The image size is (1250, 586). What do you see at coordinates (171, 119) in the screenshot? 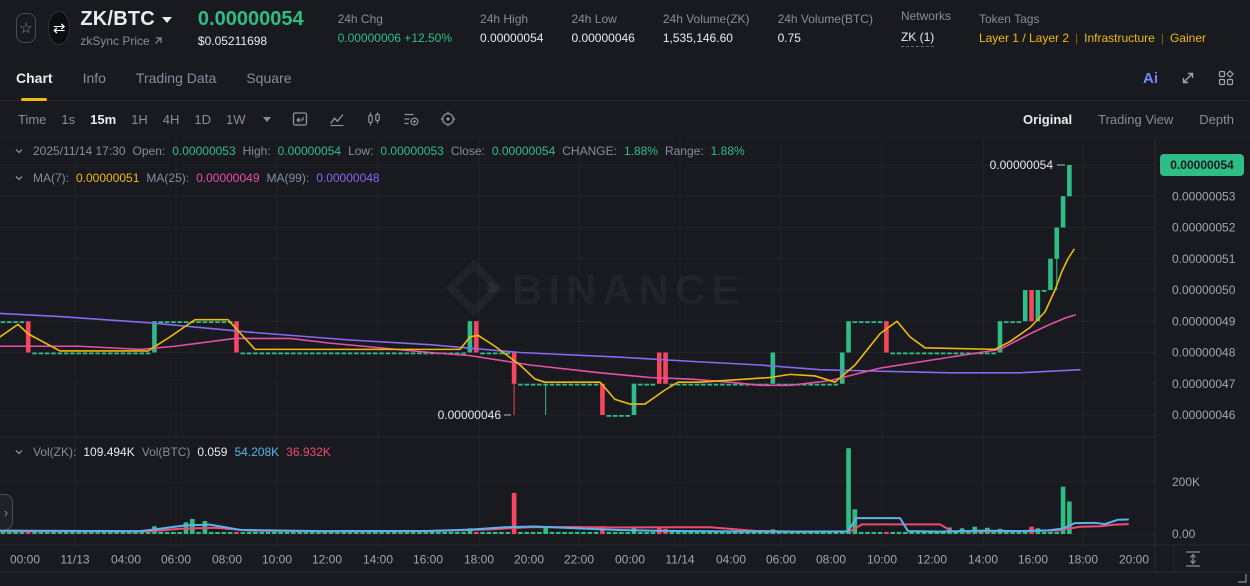
I see `interval-4h: 4H` at bounding box center [171, 119].